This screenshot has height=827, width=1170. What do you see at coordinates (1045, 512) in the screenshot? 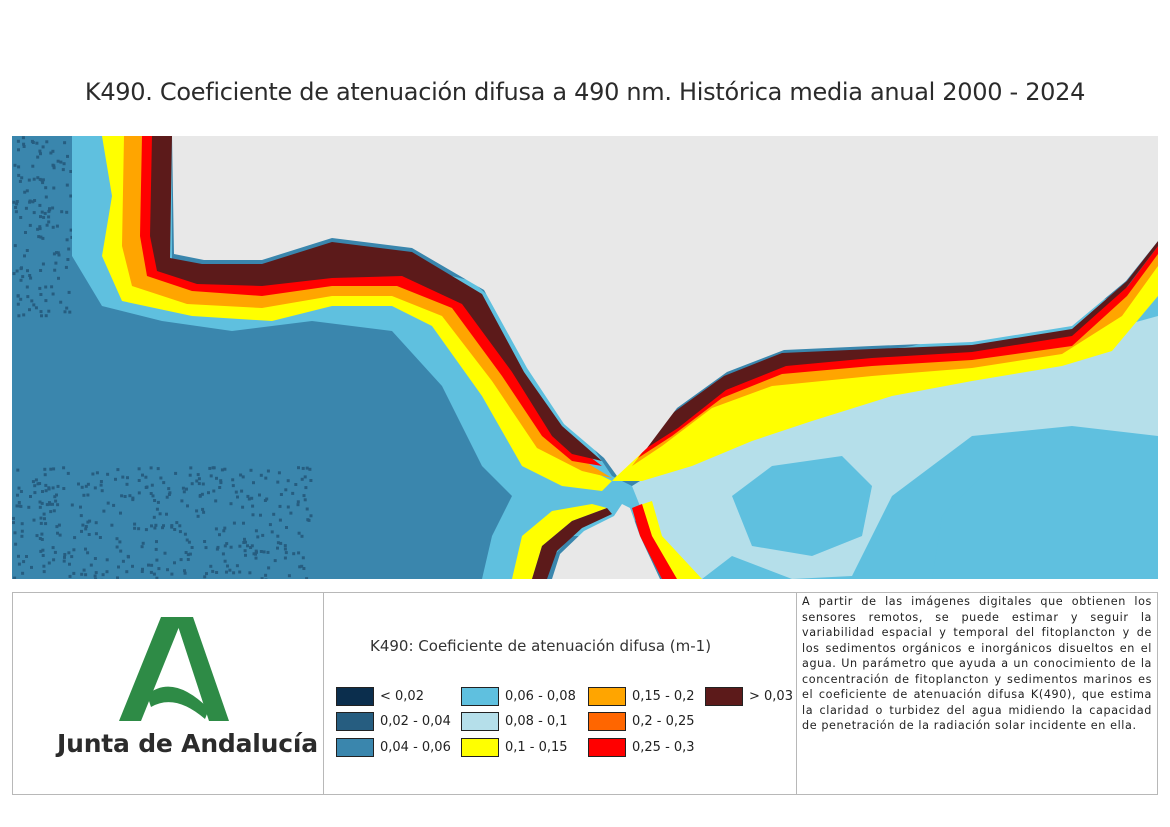
I see `mediterranean-blue-patch-east` at bounding box center [1045, 512].